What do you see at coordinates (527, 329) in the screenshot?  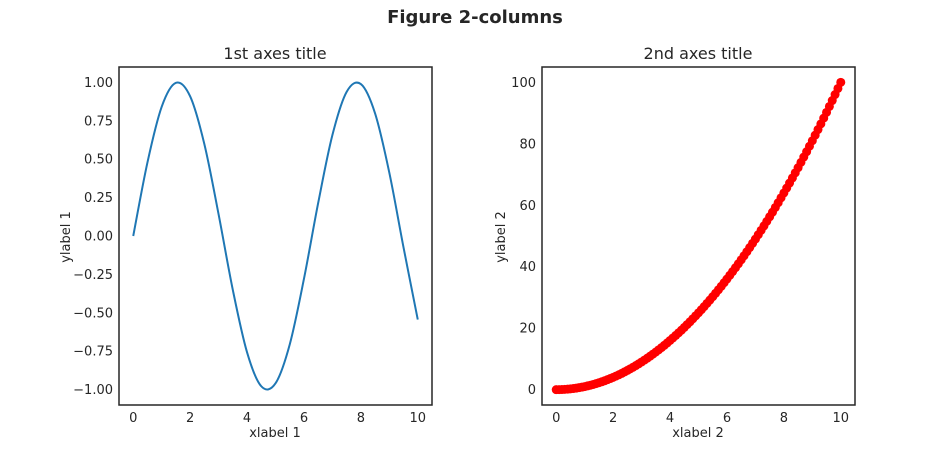 I see `axes-2-ytick-label: 20` at bounding box center [527, 329].